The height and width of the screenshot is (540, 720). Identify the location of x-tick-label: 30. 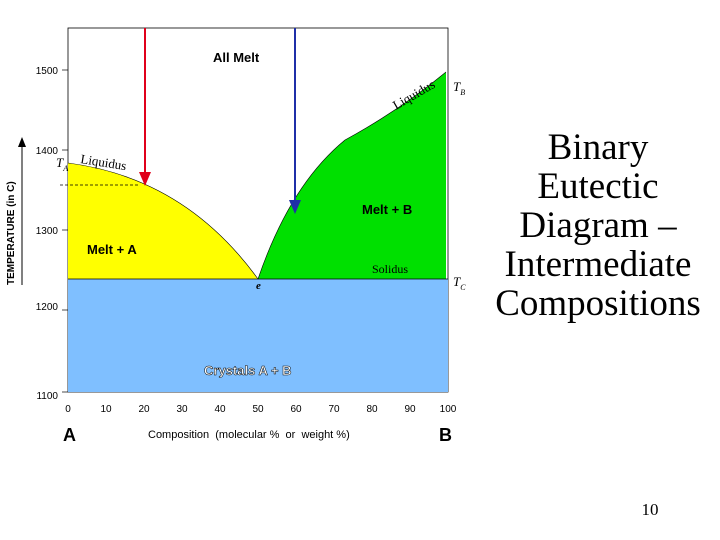
(182, 409).